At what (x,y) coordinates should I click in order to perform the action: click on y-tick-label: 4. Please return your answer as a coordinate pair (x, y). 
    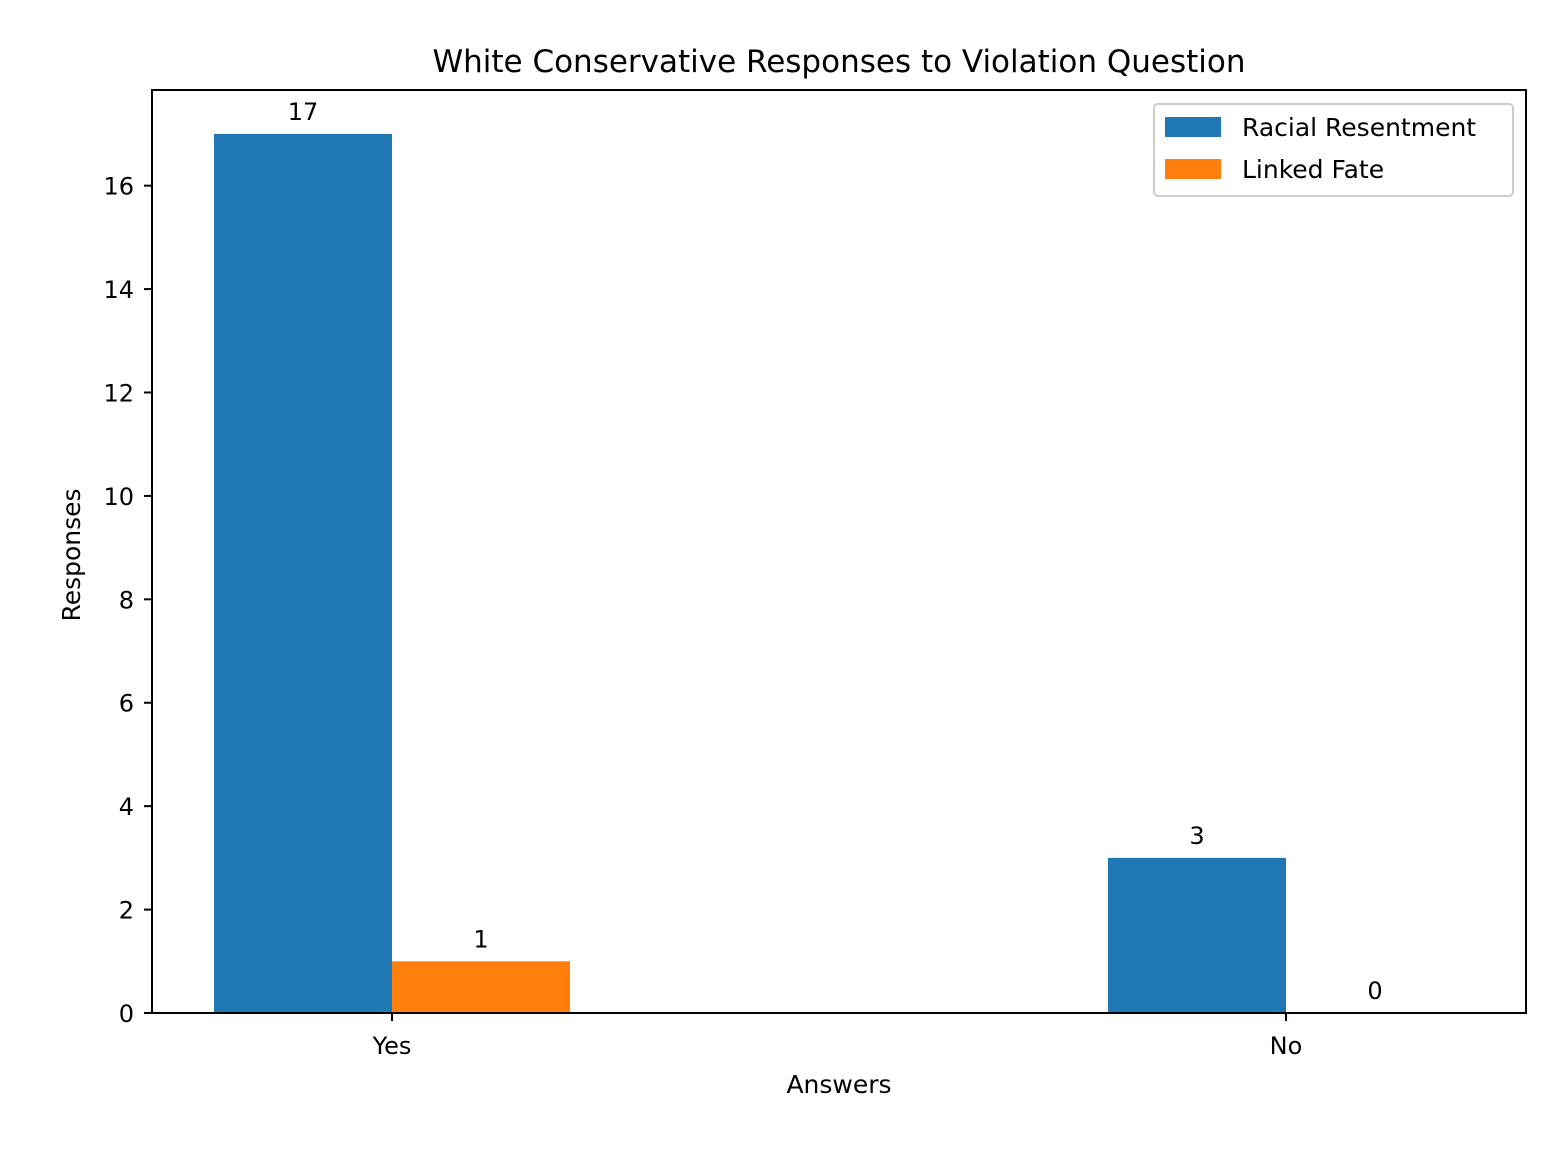
    Looking at the image, I should click on (126, 807).